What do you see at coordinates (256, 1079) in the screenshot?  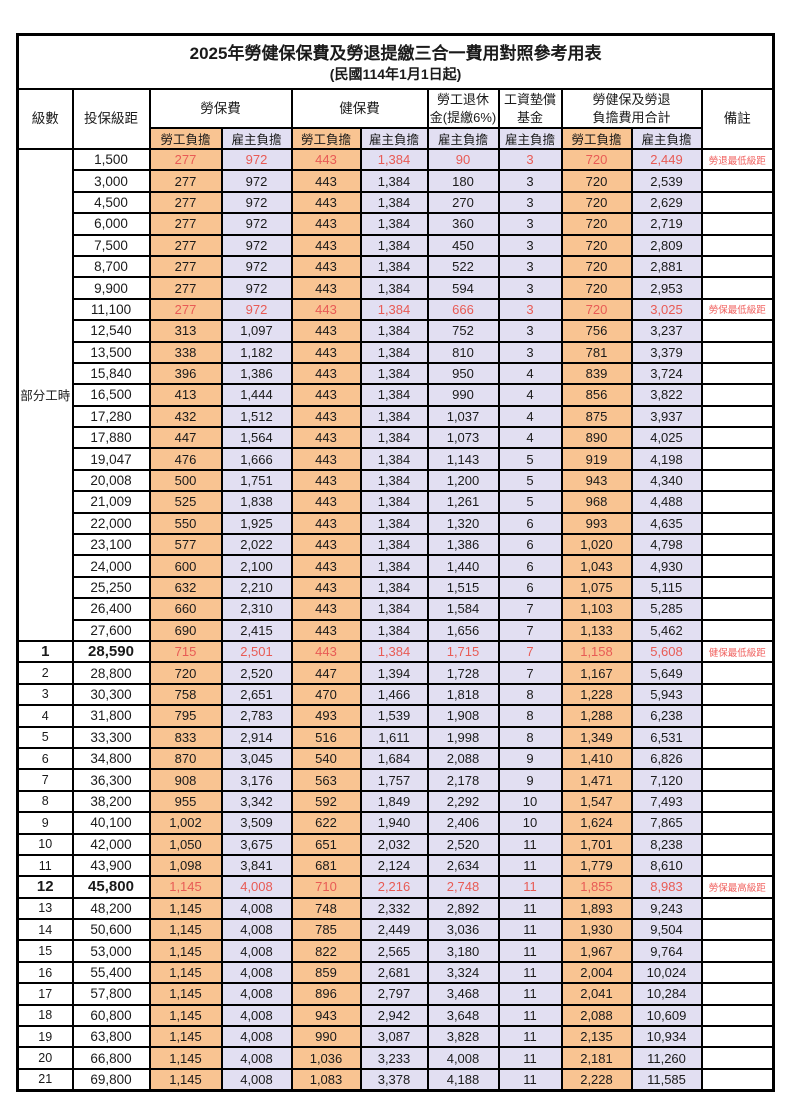 I see `cell-labor-employer: 4,008` at bounding box center [256, 1079].